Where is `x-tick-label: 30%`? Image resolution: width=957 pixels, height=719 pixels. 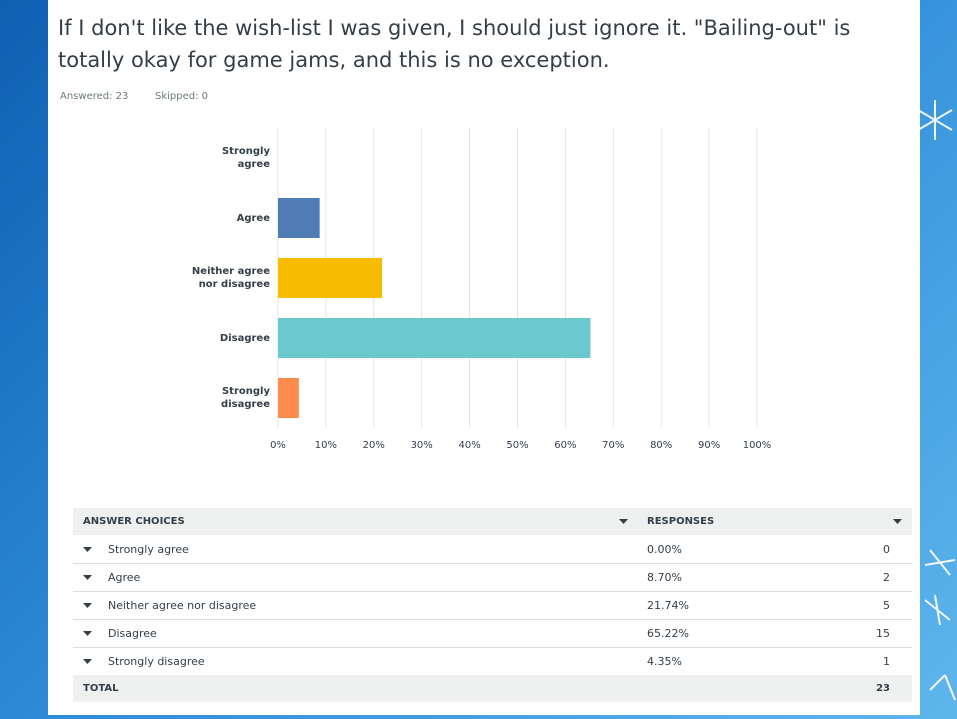
x-tick-label: 30% is located at coordinates (421, 445).